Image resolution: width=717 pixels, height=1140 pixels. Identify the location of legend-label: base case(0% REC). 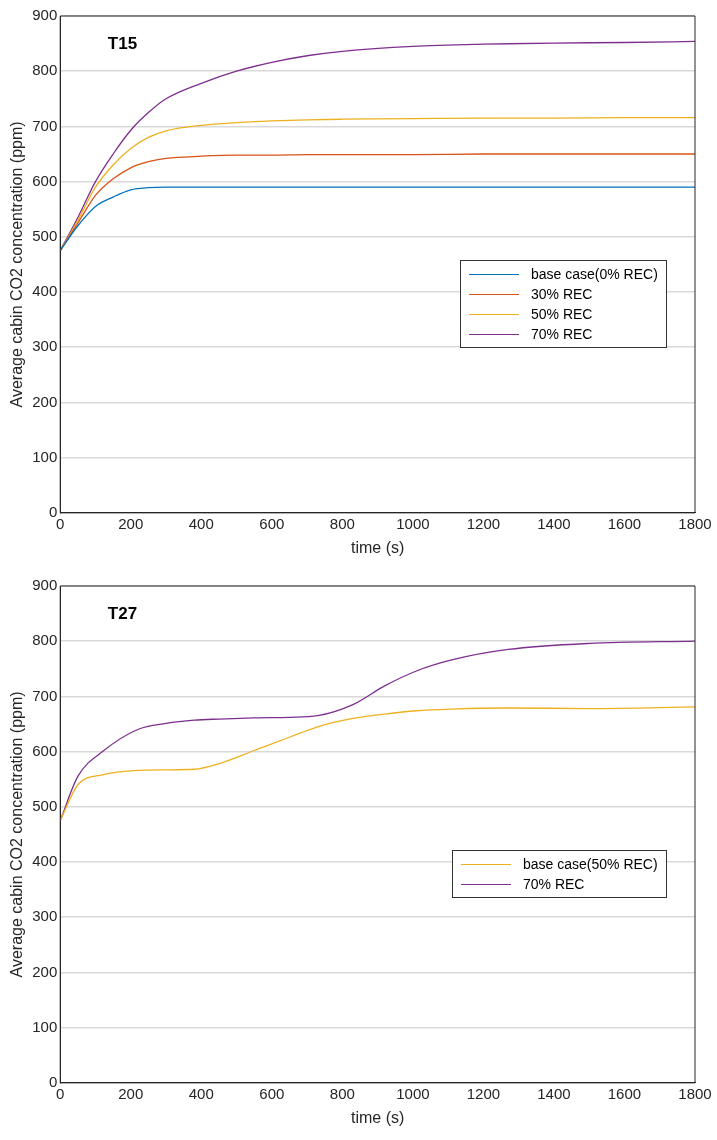
(594, 275).